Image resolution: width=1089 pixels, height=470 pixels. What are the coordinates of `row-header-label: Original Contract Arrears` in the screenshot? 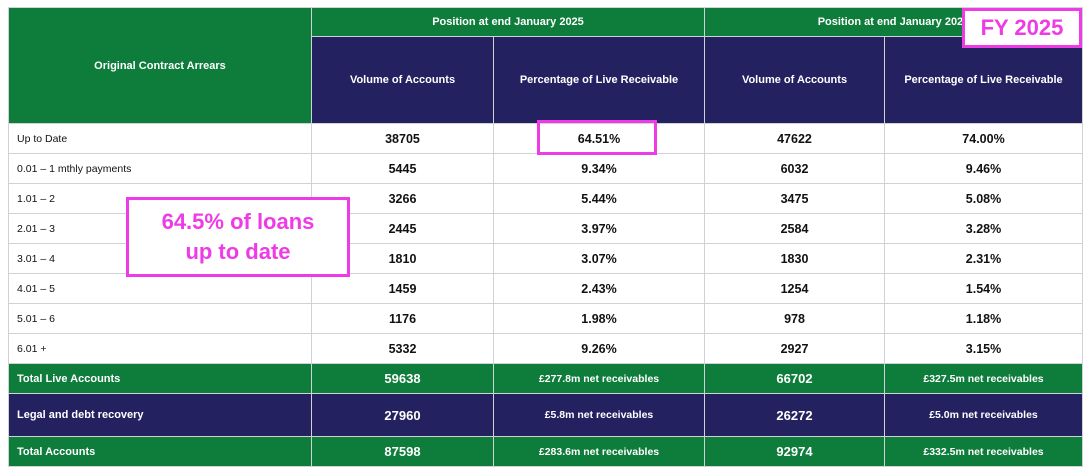 It's located at (160, 65).